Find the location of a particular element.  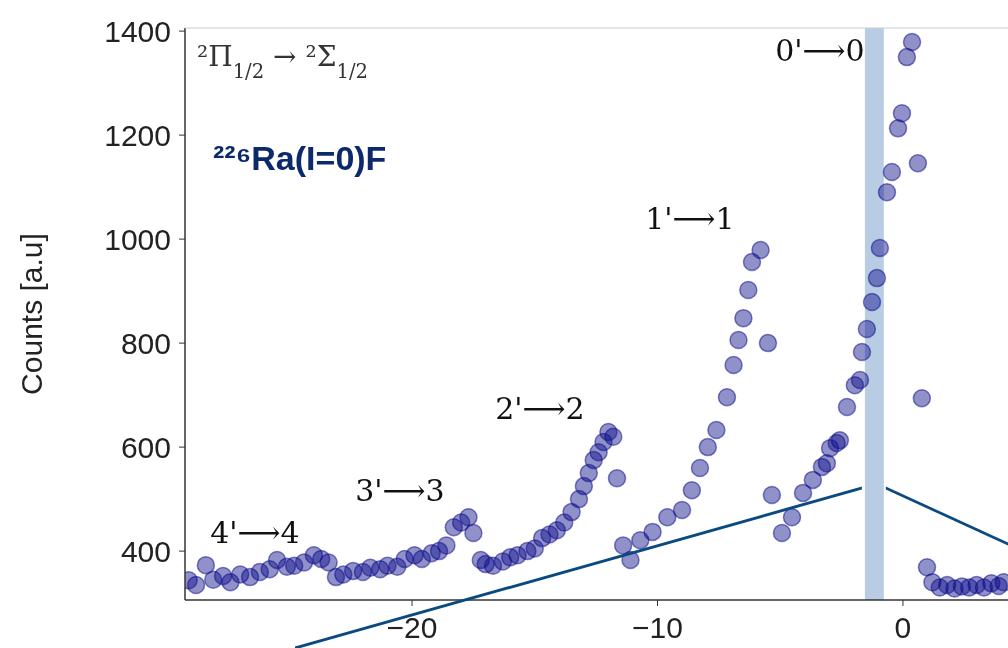

x-tick-label: −20 is located at coordinates (412, 627).